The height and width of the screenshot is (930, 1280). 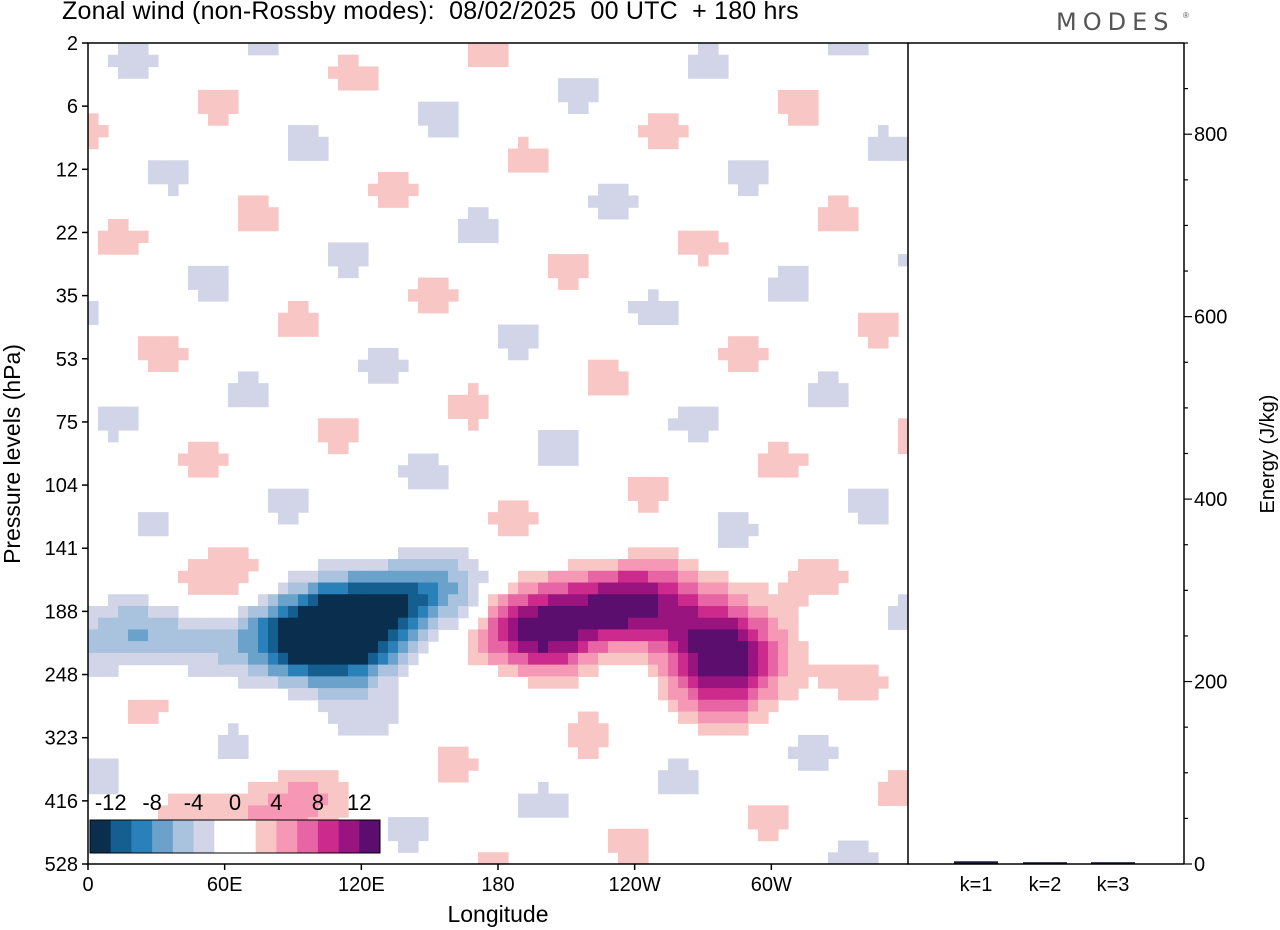 What do you see at coordinates (635, 885) in the screenshot?
I see `longitude-tick-label: 120W` at bounding box center [635, 885].